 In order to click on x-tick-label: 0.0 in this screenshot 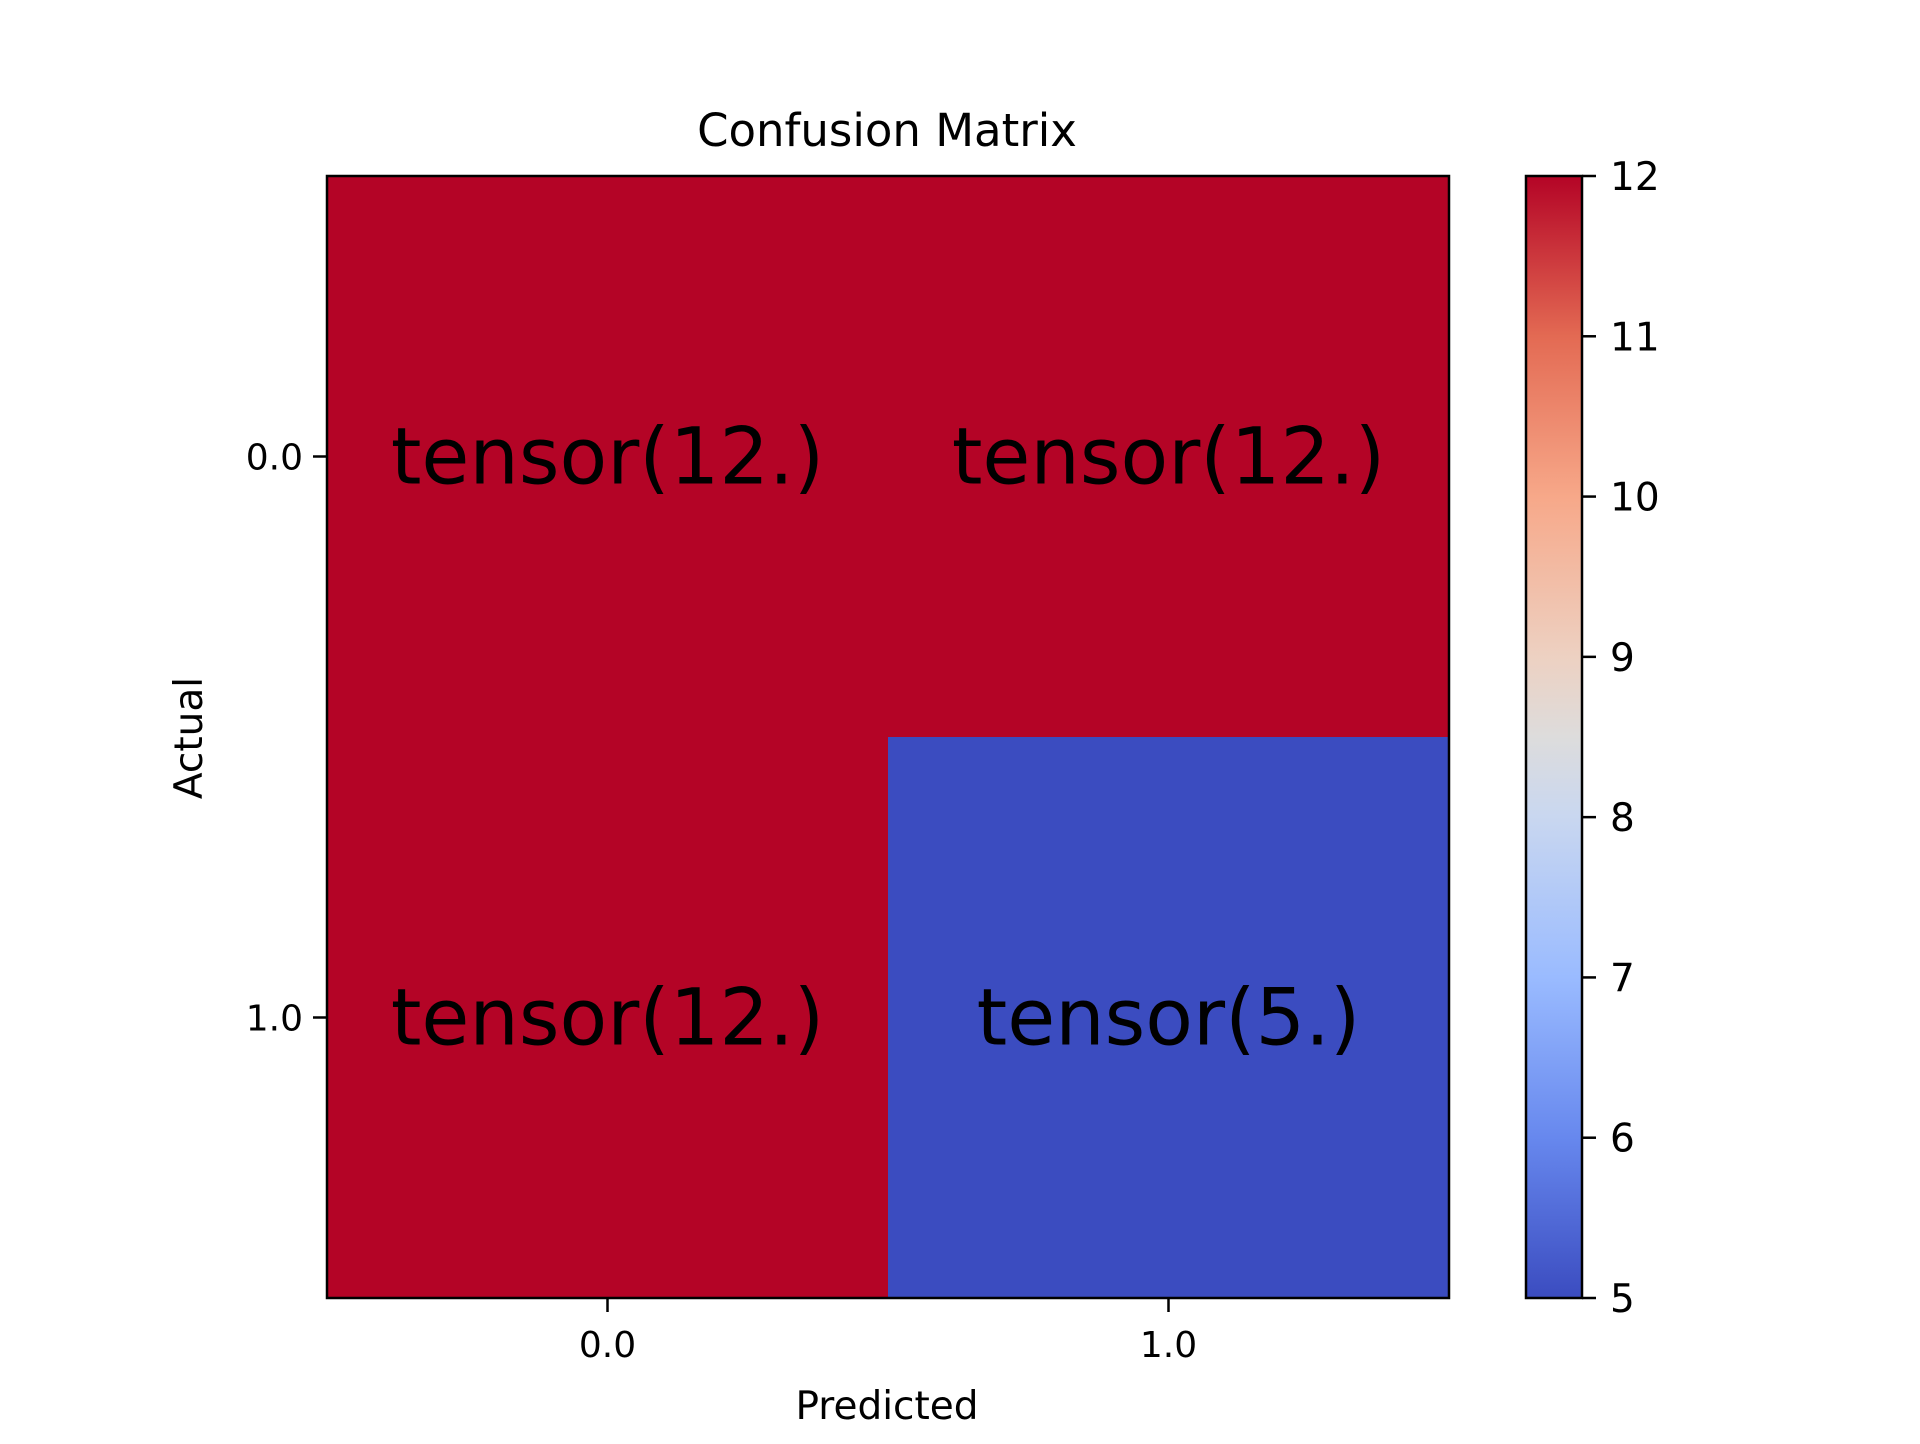, I will do `click(607, 1345)`.